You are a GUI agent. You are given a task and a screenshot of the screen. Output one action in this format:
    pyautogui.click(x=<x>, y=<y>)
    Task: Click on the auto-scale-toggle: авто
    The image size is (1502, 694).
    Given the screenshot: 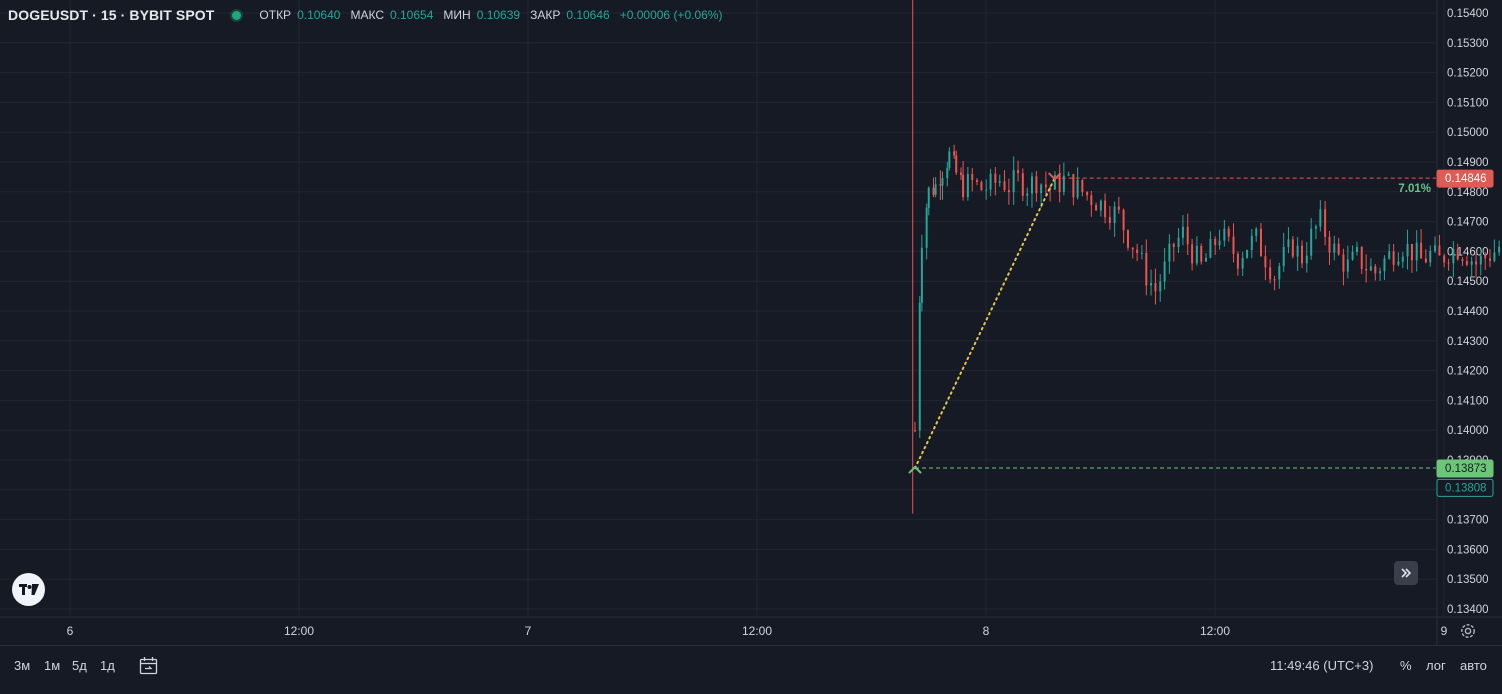 What is the action you would take?
    pyautogui.click(x=1473, y=665)
    